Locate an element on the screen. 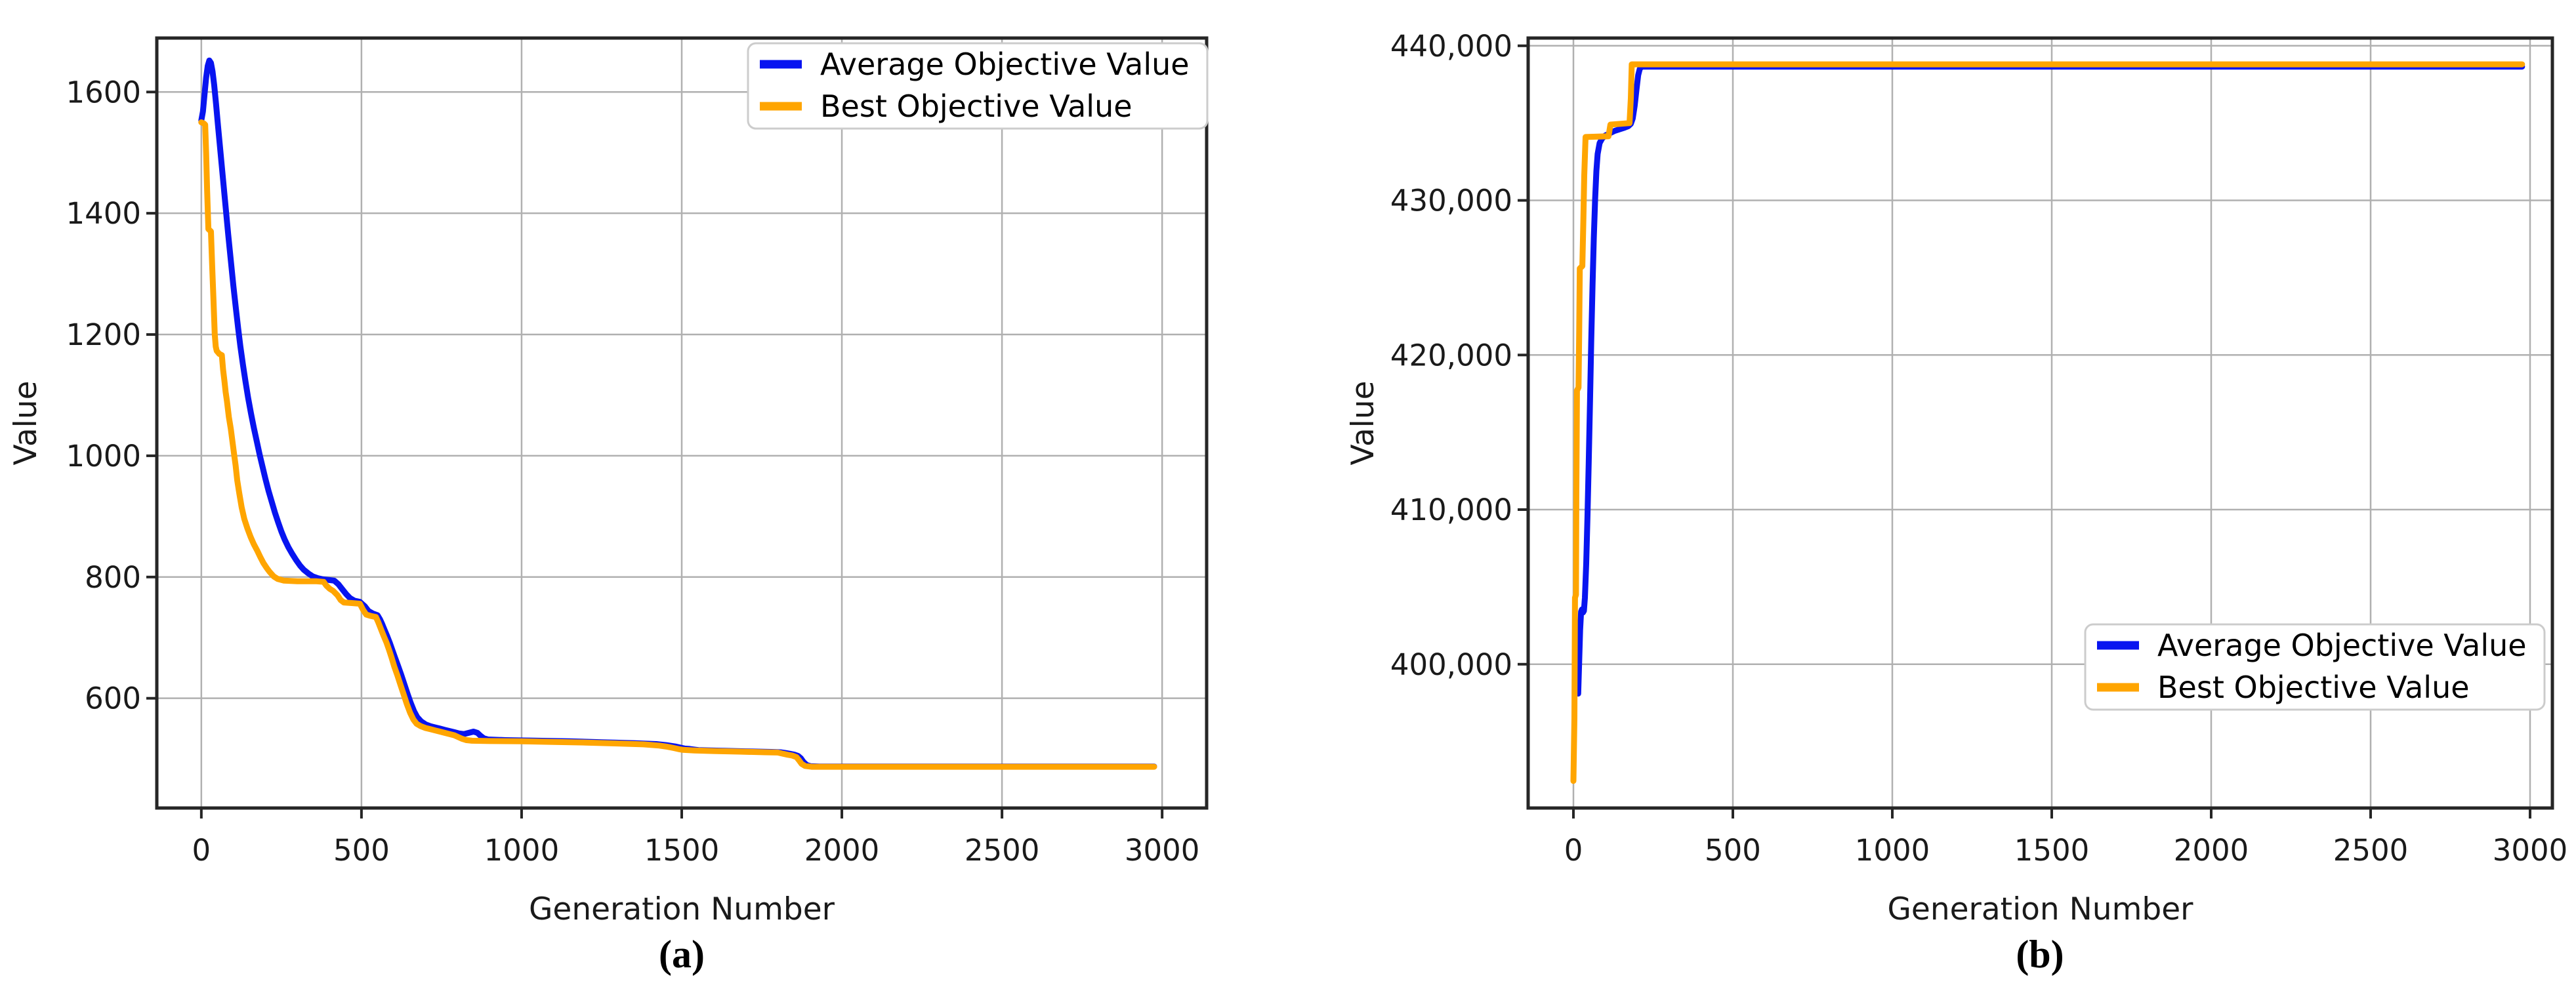  y-tick-label: 430,000 is located at coordinates (1451, 201).